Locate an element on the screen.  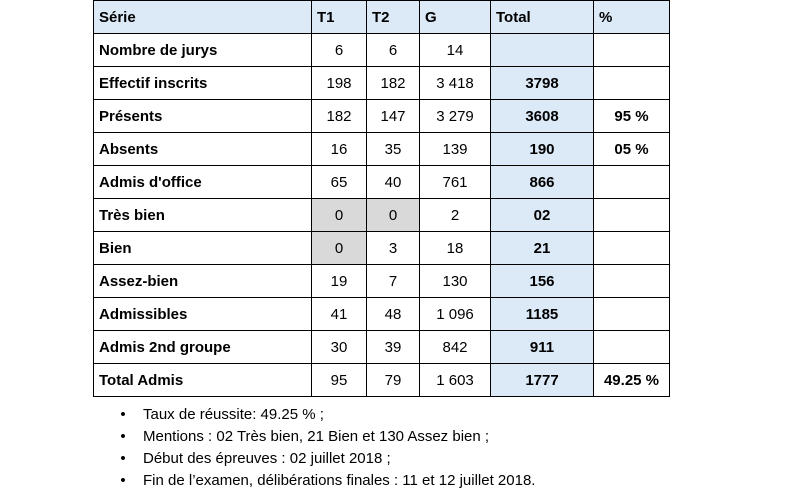
cell-total: 02 is located at coordinates (542, 215).